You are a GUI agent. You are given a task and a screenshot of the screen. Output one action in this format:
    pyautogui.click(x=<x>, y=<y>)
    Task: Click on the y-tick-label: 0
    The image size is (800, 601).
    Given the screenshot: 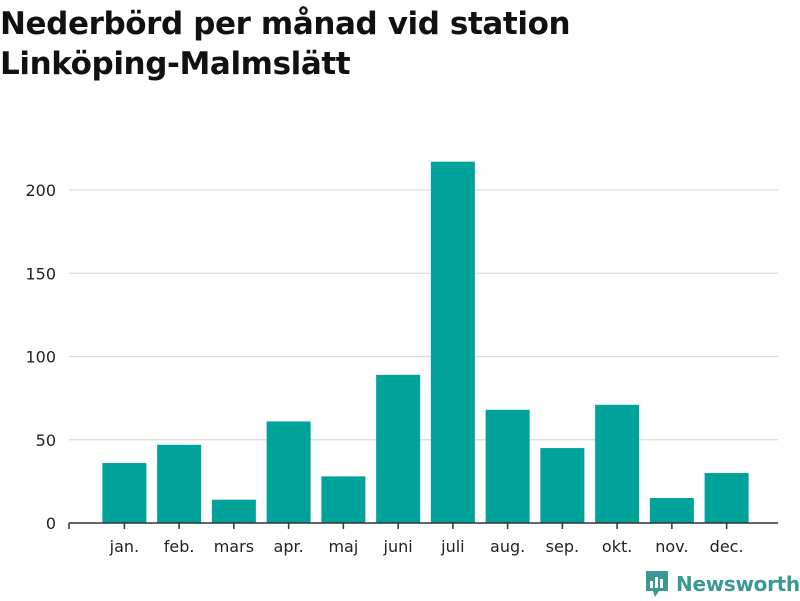 What is the action you would take?
    pyautogui.click(x=51, y=523)
    